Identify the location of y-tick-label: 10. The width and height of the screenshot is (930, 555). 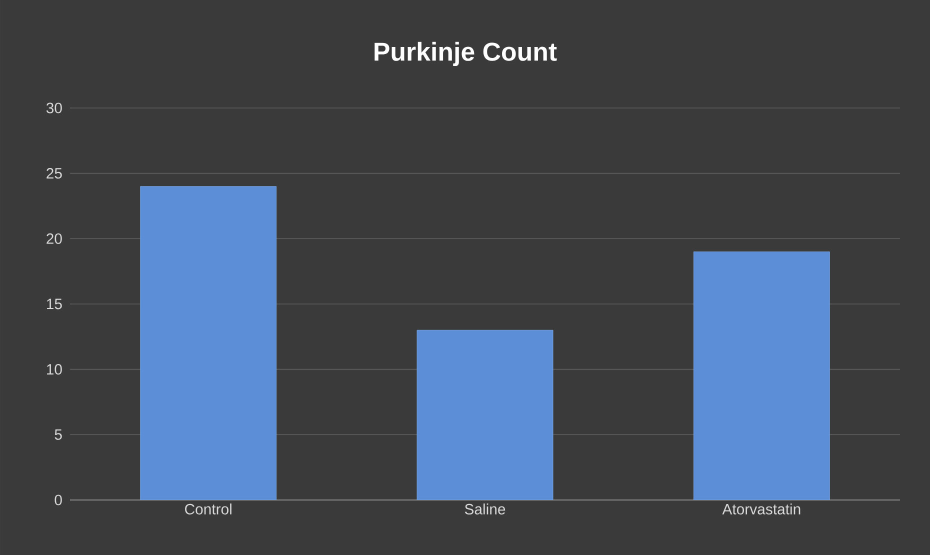
(54, 369).